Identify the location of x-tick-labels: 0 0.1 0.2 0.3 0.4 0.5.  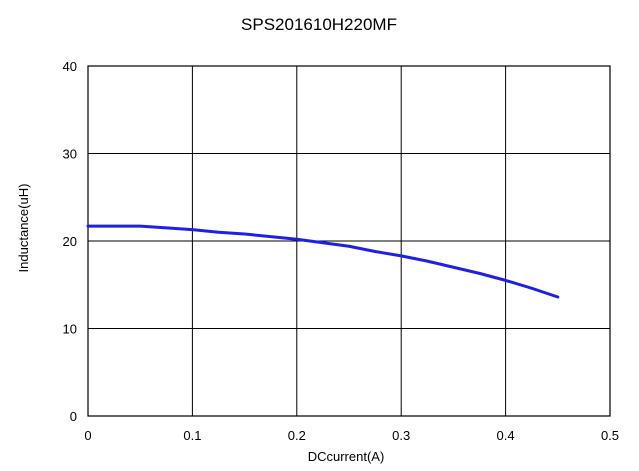
(351, 435).